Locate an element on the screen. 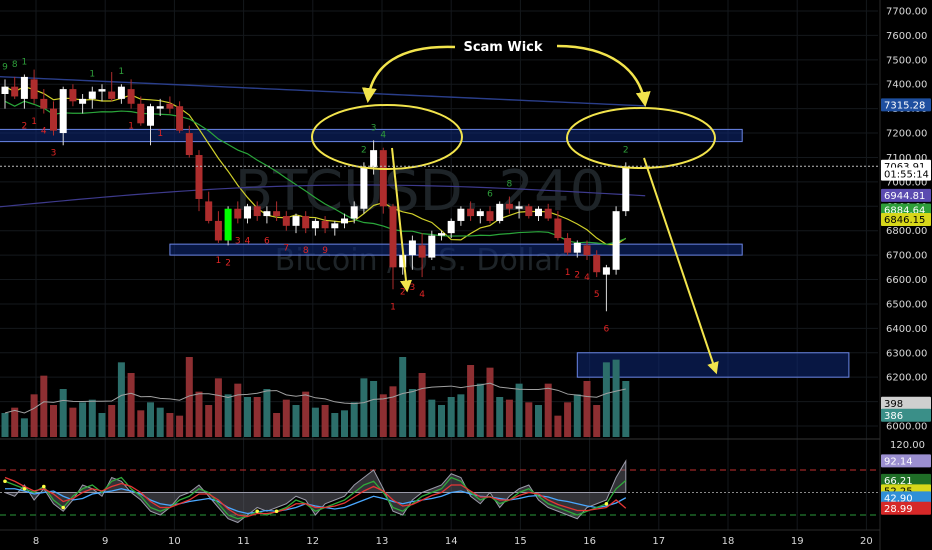  count-label: 6 is located at coordinates (490, 194).